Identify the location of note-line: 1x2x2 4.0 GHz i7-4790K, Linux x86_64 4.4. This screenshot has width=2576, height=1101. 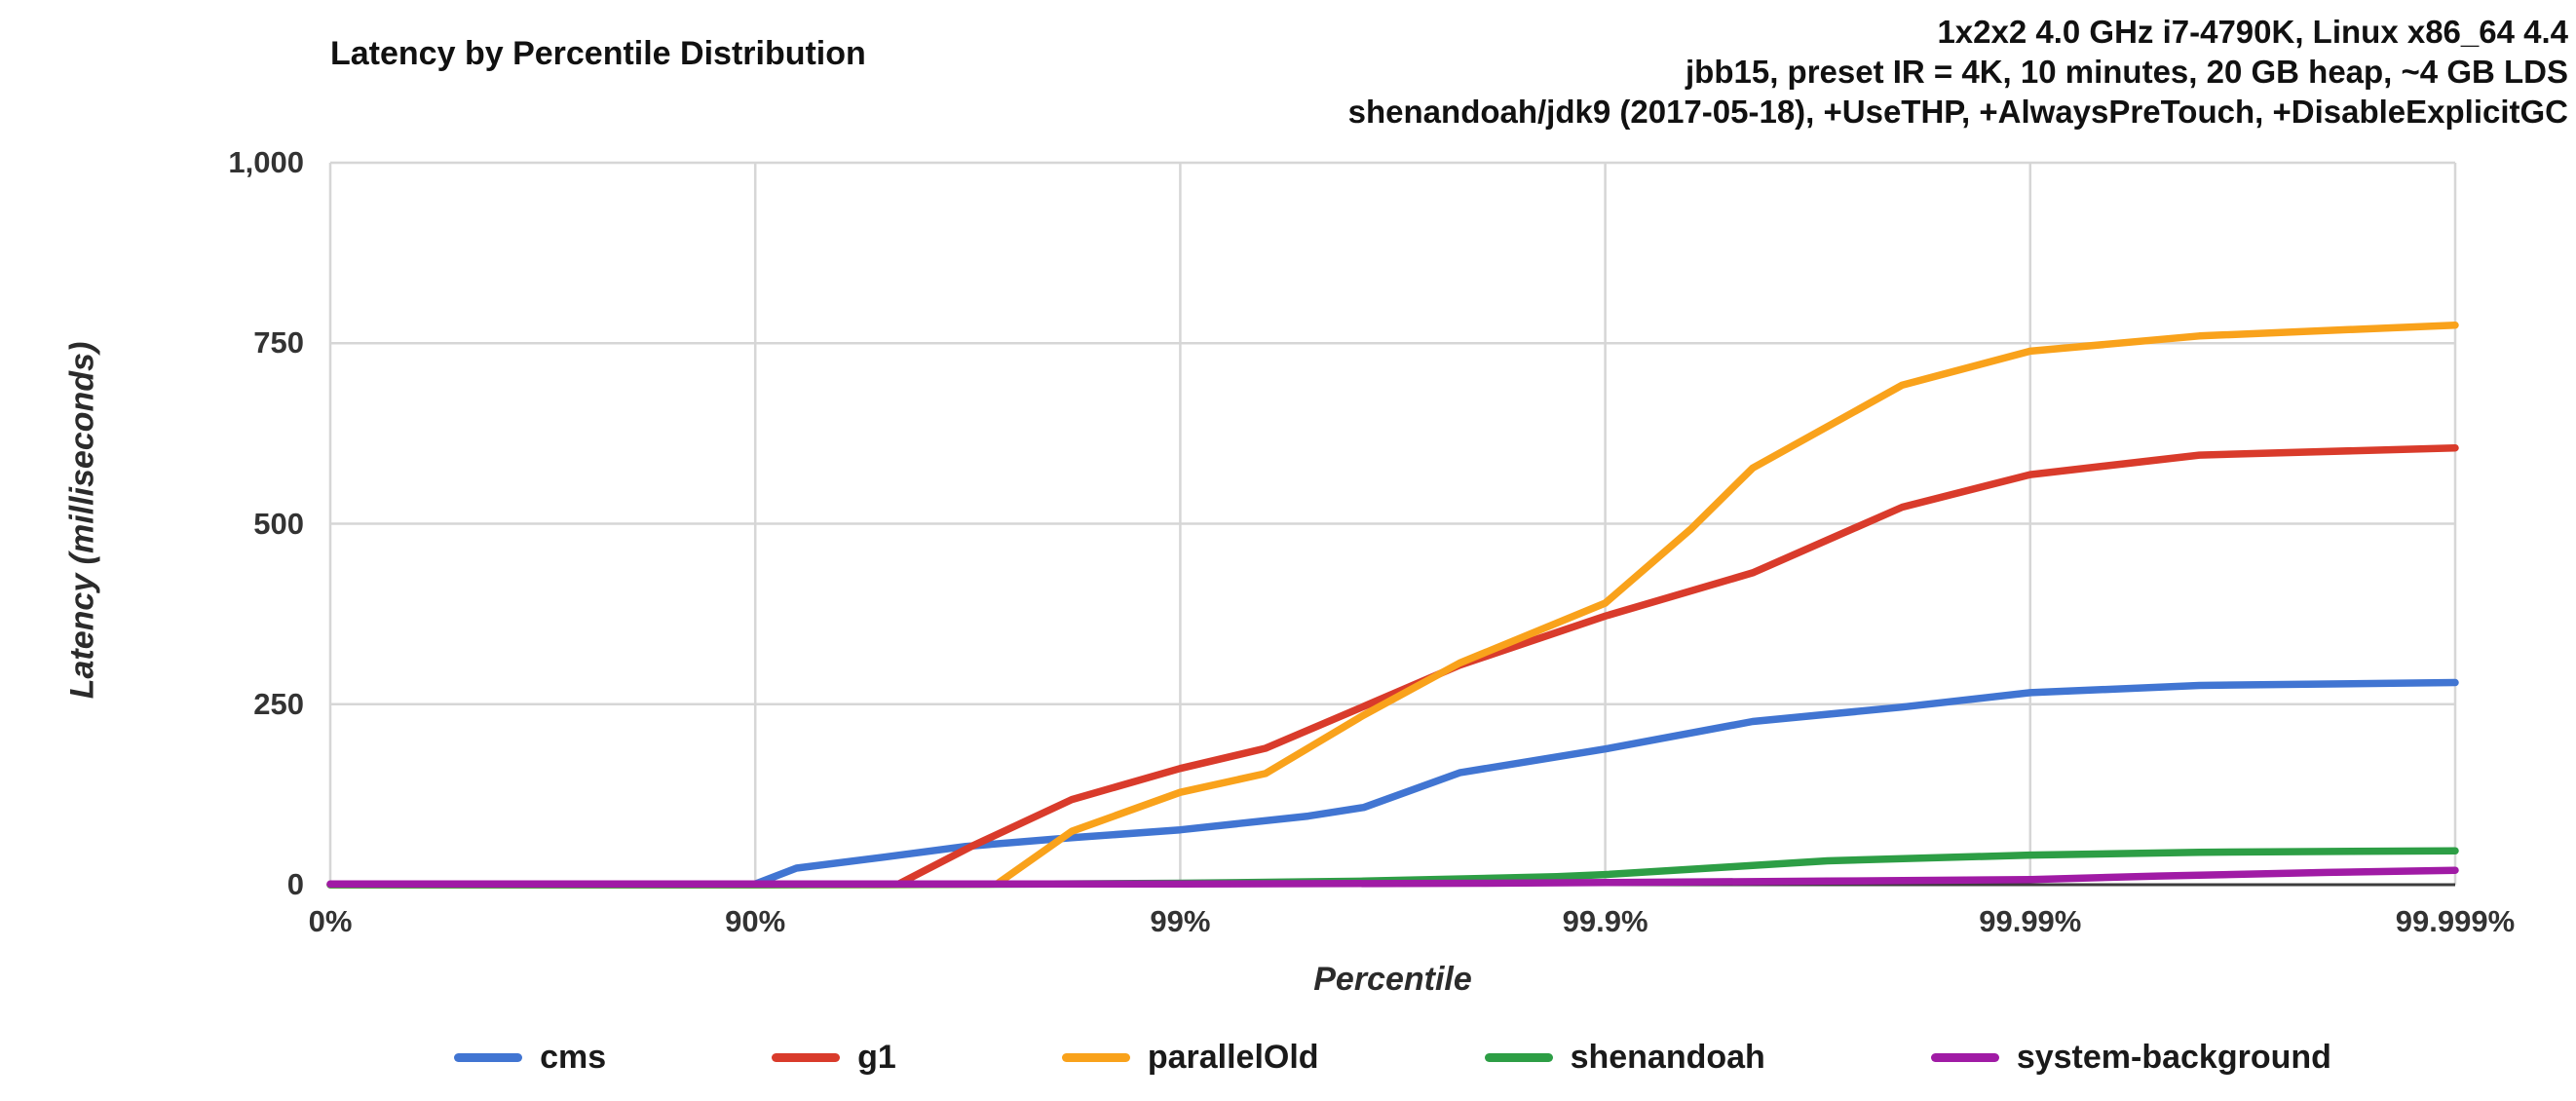
(2252, 32).